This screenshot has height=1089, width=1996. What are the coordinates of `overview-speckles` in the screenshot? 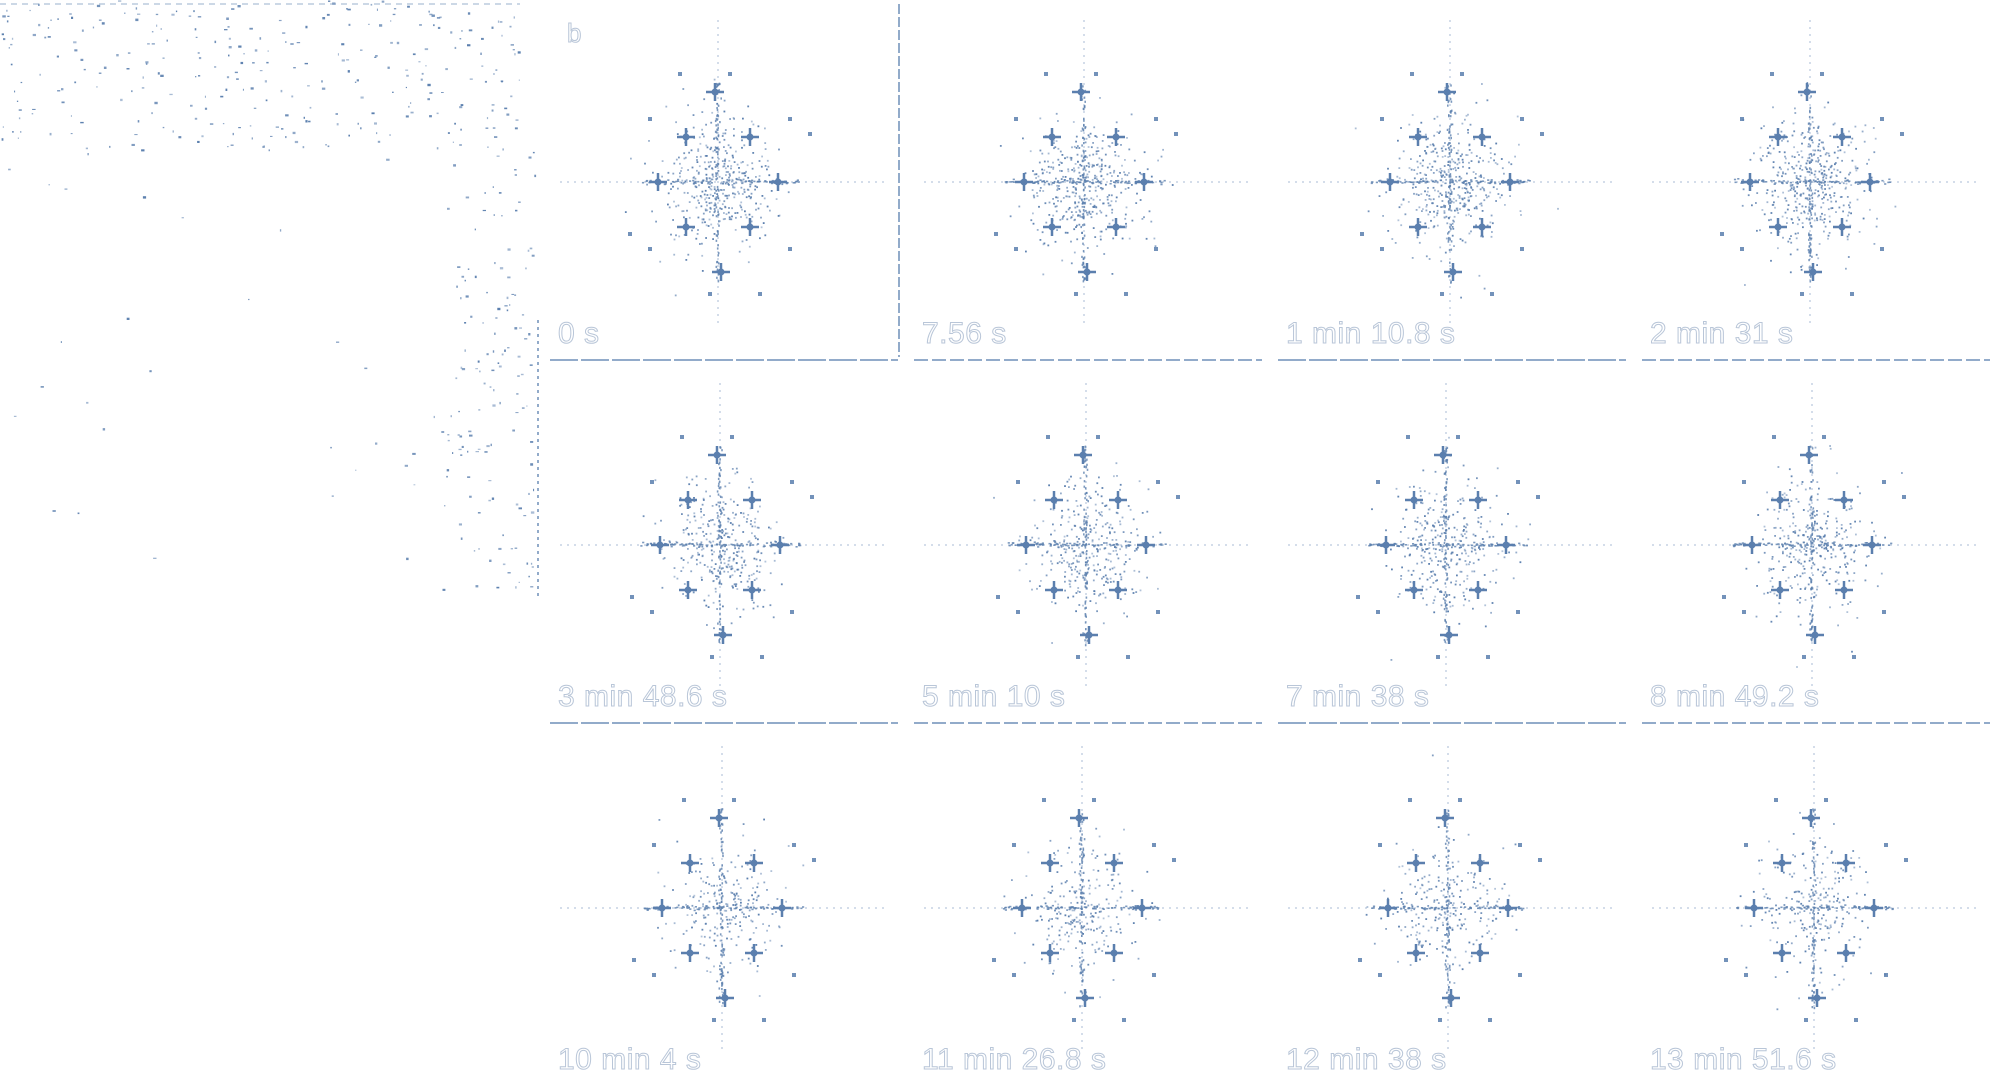 It's located at (269, 295).